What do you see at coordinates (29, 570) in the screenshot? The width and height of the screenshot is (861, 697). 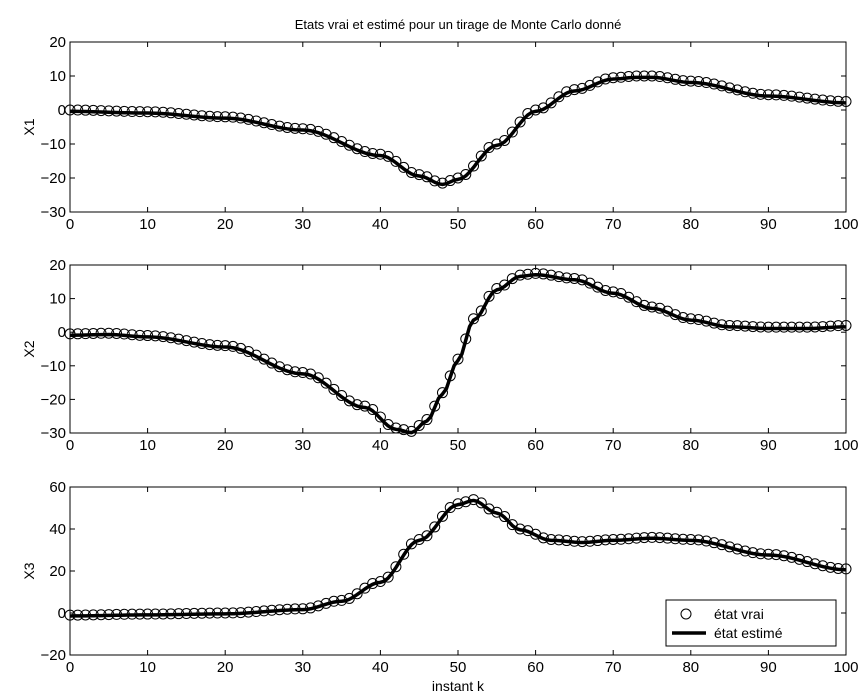 I see `y-axis-label: X3` at bounding box center [29, 570].